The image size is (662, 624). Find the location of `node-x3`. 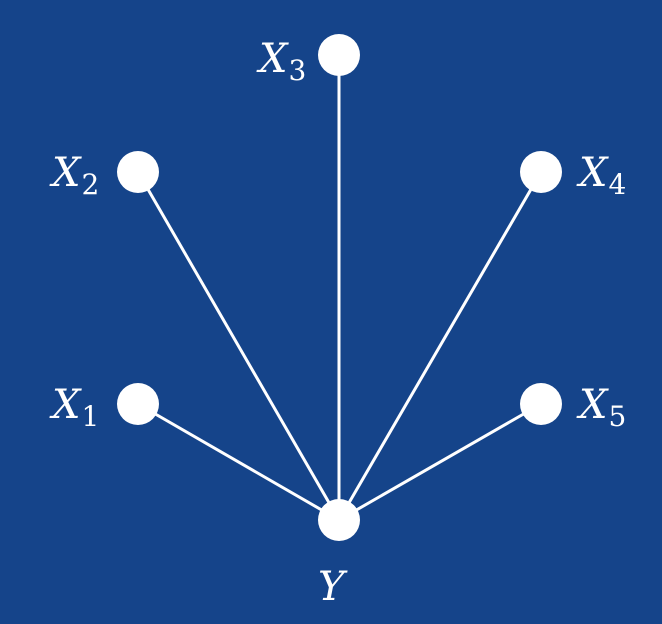

node-x3 is located at coordinates (339, 55).